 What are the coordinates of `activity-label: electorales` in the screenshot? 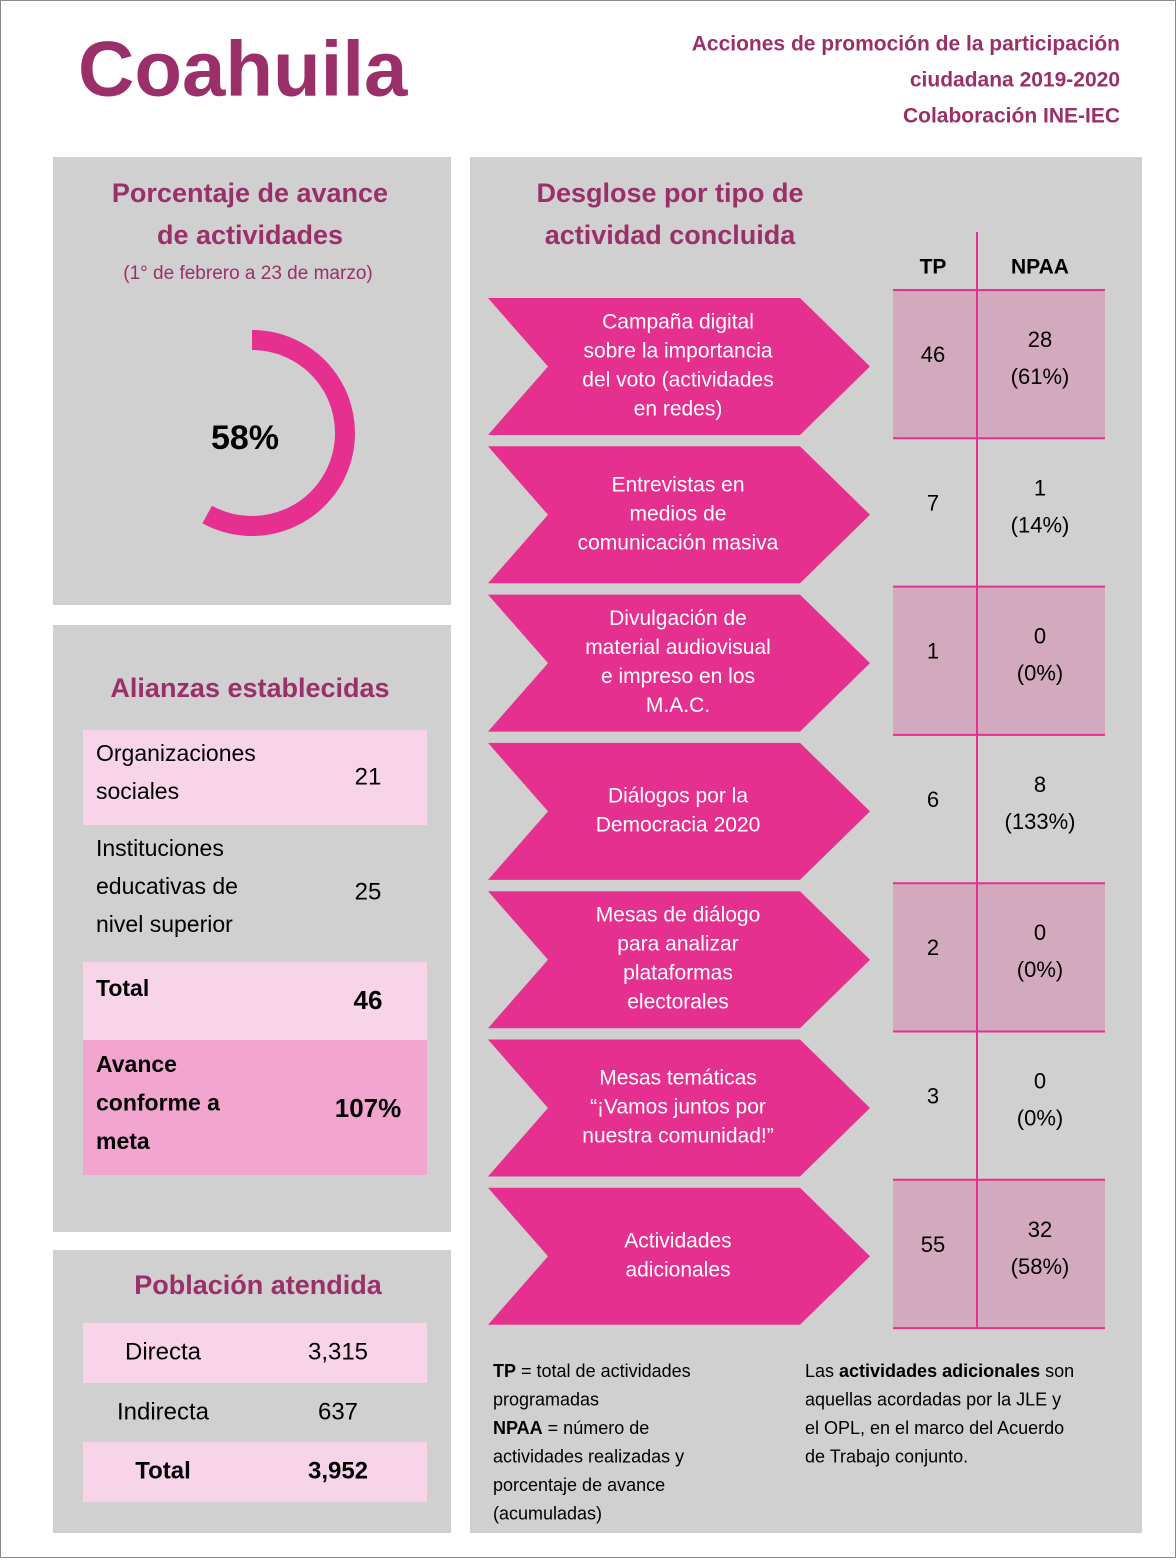 It's located at (678, 1002).